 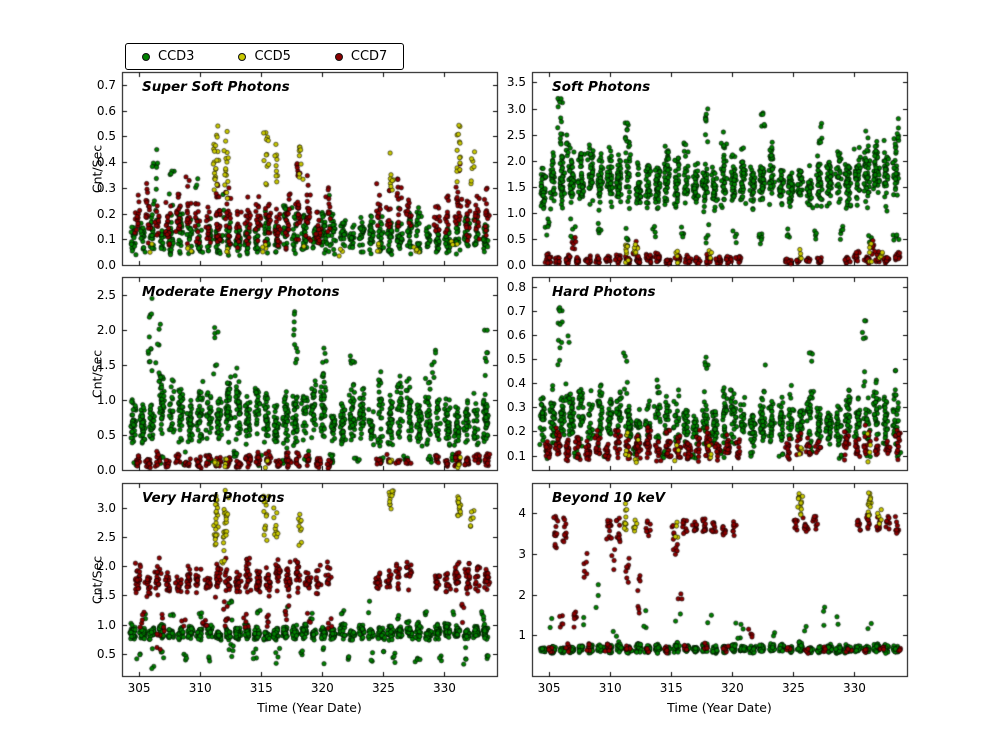 What do you see at coordinates (522, 594) in the screenshot?
I see `y-tick-label: 2` at bounding box center [522, 594].